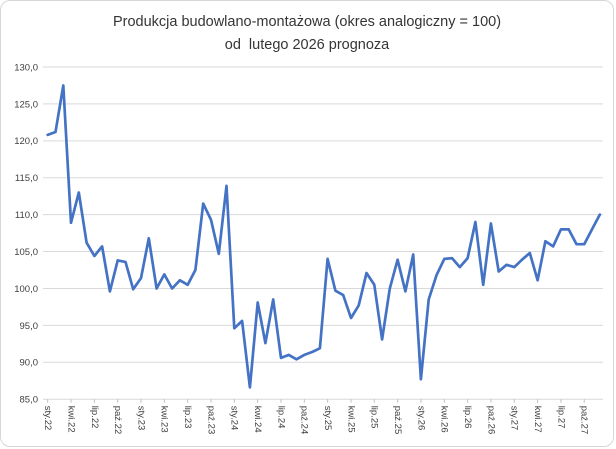 The width and height of the screenshot is (616, 449). I want to click on x-axis-tick-label: lip.23, so click(187, 417).